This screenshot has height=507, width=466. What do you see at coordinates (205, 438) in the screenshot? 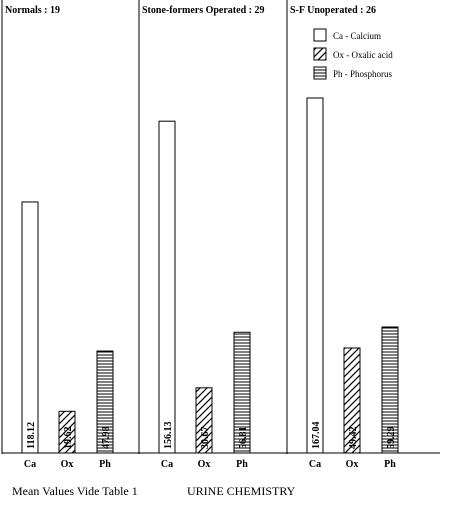
I see `bar-value-label: 30.67` at bounding box center [205, 438].